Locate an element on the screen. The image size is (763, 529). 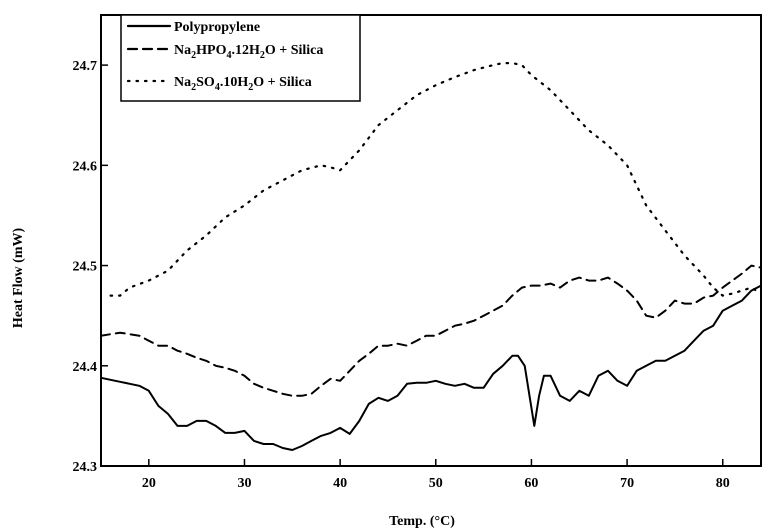
legend-label: Na2HPO4.12H2O + Silica is located at coordinates (248, 52).